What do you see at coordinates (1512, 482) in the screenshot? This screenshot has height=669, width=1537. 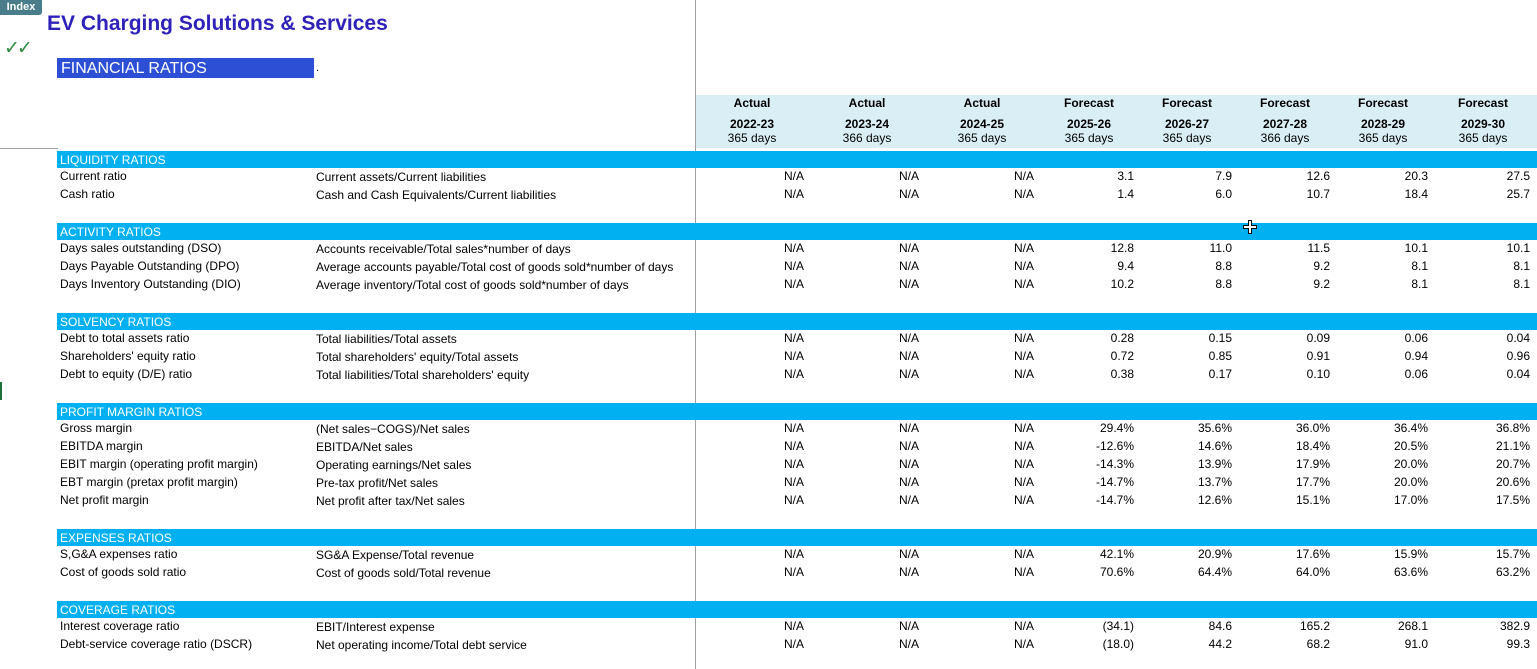 I see `ratio-value-cell: 20.6%` at bounding box center [1512, 482].